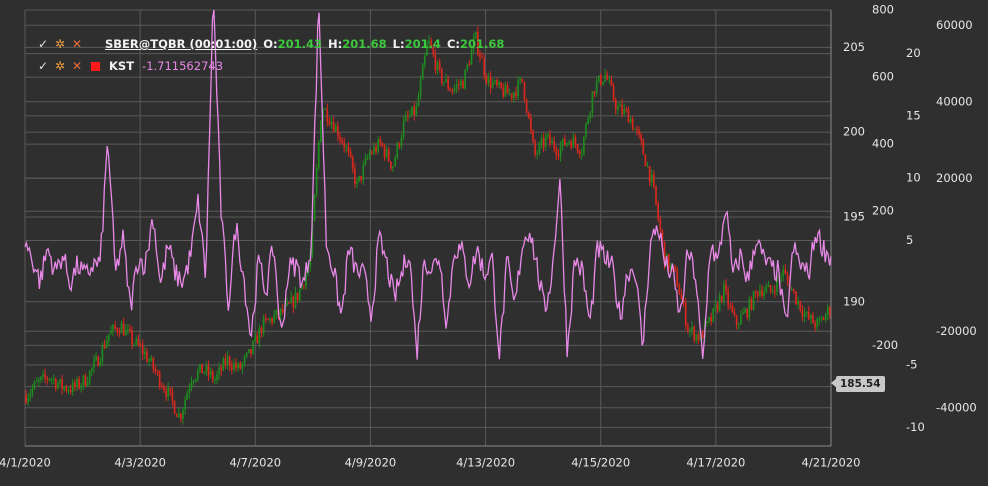 The height and width of the screenshot is (486, 988). I want to click on close-label: C:, so click(453, 44).